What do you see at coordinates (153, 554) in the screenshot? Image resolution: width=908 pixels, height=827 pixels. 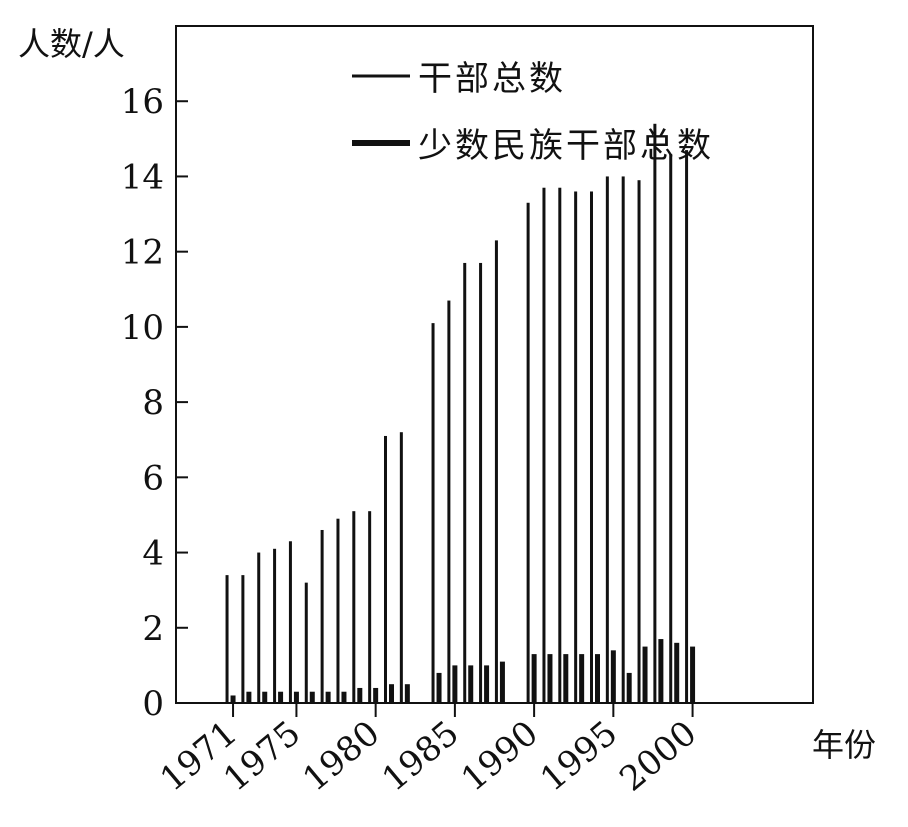 I see `y-tick-label: 4` at bounding box center [153, 554].